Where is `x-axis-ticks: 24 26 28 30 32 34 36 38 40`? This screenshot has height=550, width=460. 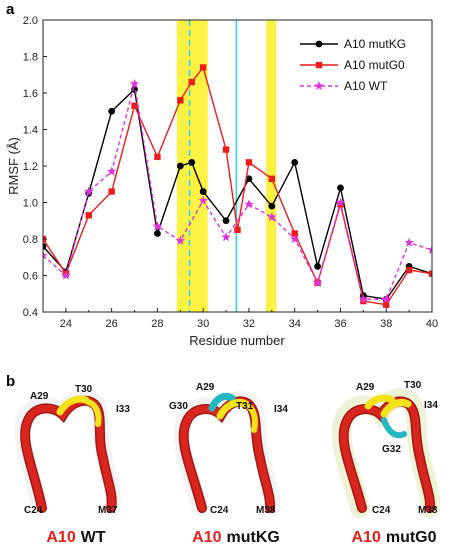
x-axis-ticks: 24 26 28 30 32 34 36 38 40 is located at coordinates (240, 319).